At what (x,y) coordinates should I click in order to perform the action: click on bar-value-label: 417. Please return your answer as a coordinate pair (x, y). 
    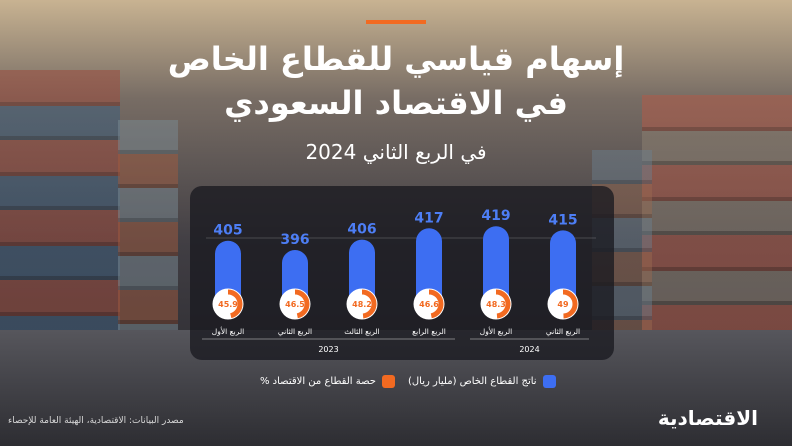
    Looking at the image, I should click on (428, 218).